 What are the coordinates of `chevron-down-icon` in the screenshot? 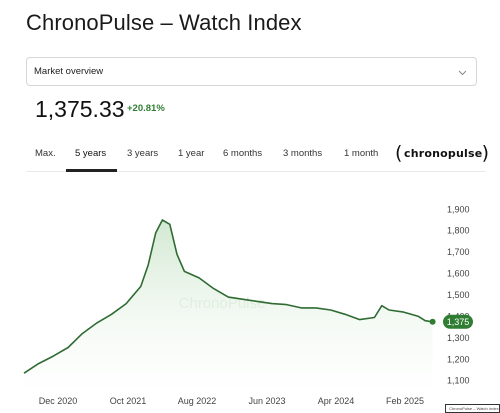 It's located at (462, 73).